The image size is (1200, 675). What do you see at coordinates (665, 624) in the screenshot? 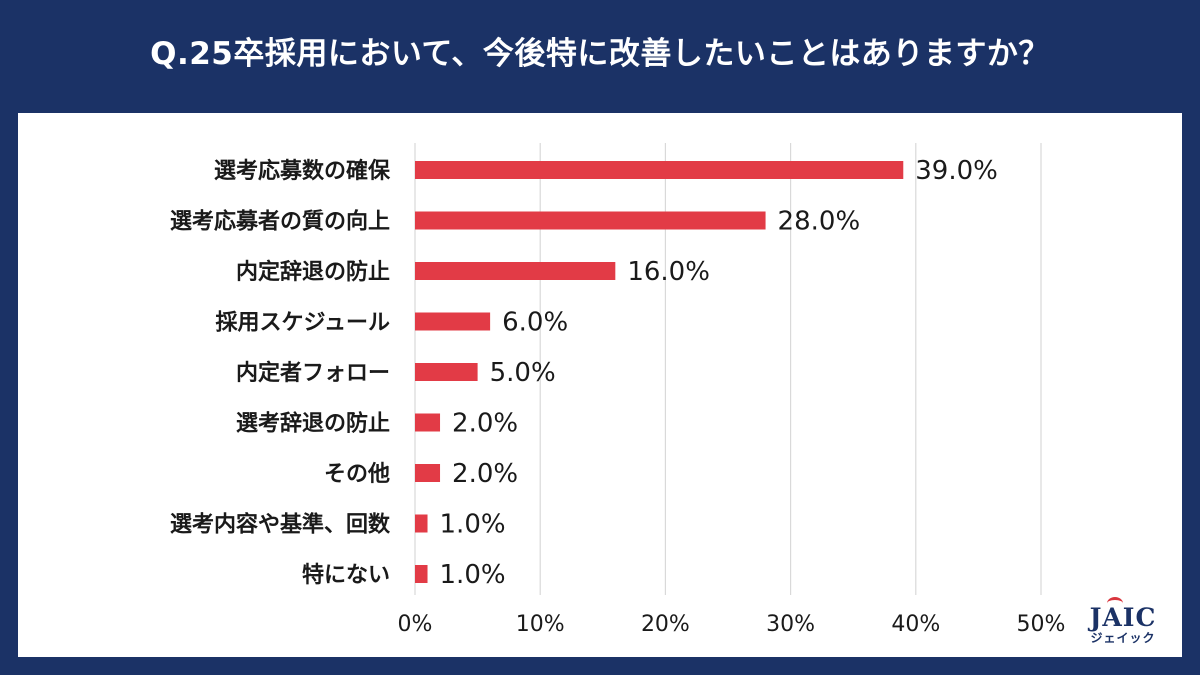
I see `x-tick-label: 20%` at bounding box center [665, 624].